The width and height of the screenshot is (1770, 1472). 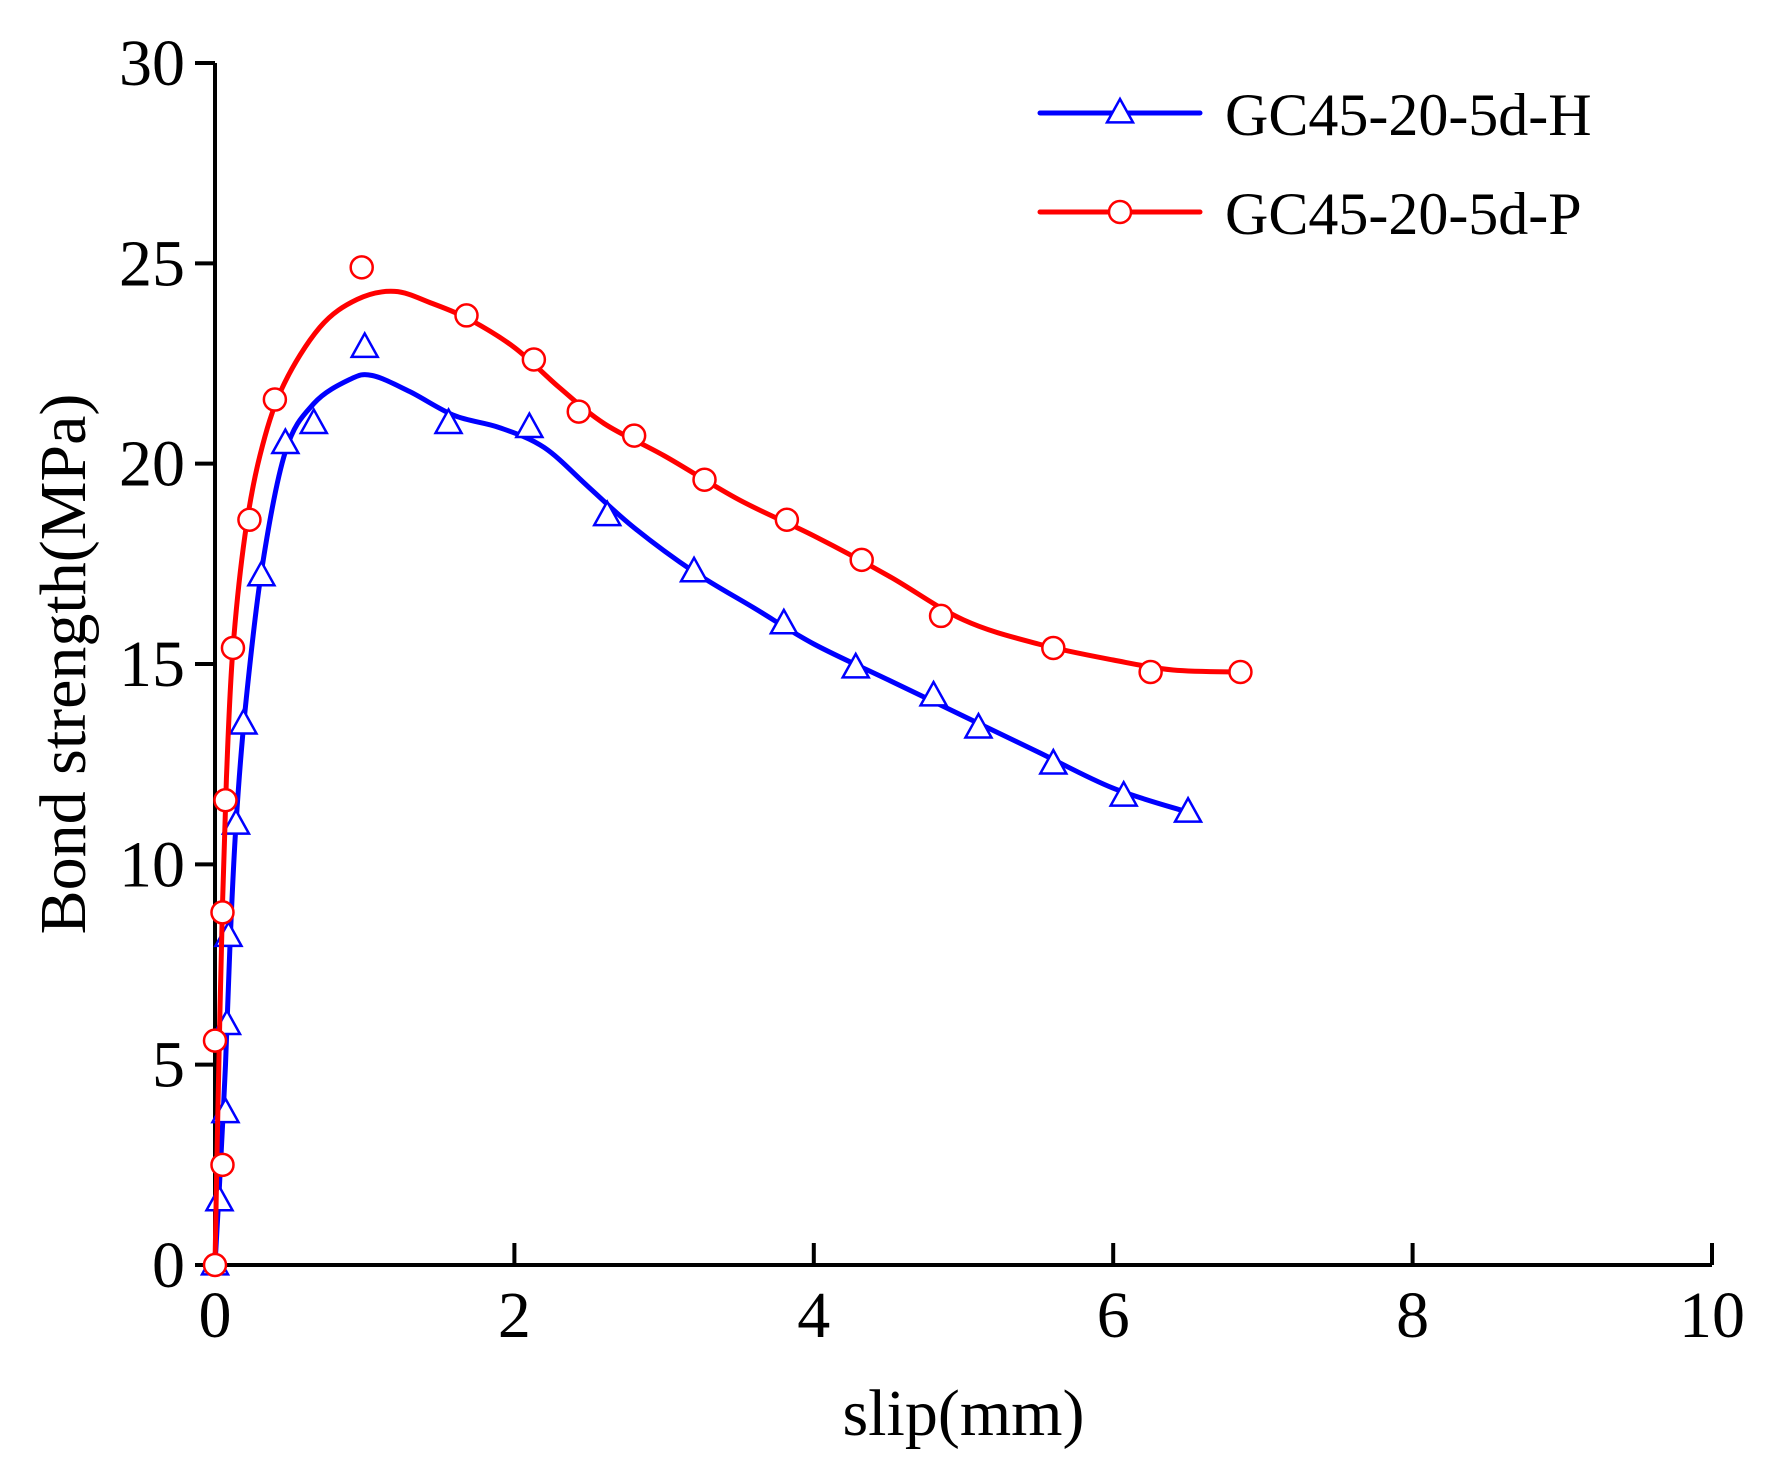 I want to click on legend-item-p: GC45-20-5d-P, so click(x=1309, y=214).